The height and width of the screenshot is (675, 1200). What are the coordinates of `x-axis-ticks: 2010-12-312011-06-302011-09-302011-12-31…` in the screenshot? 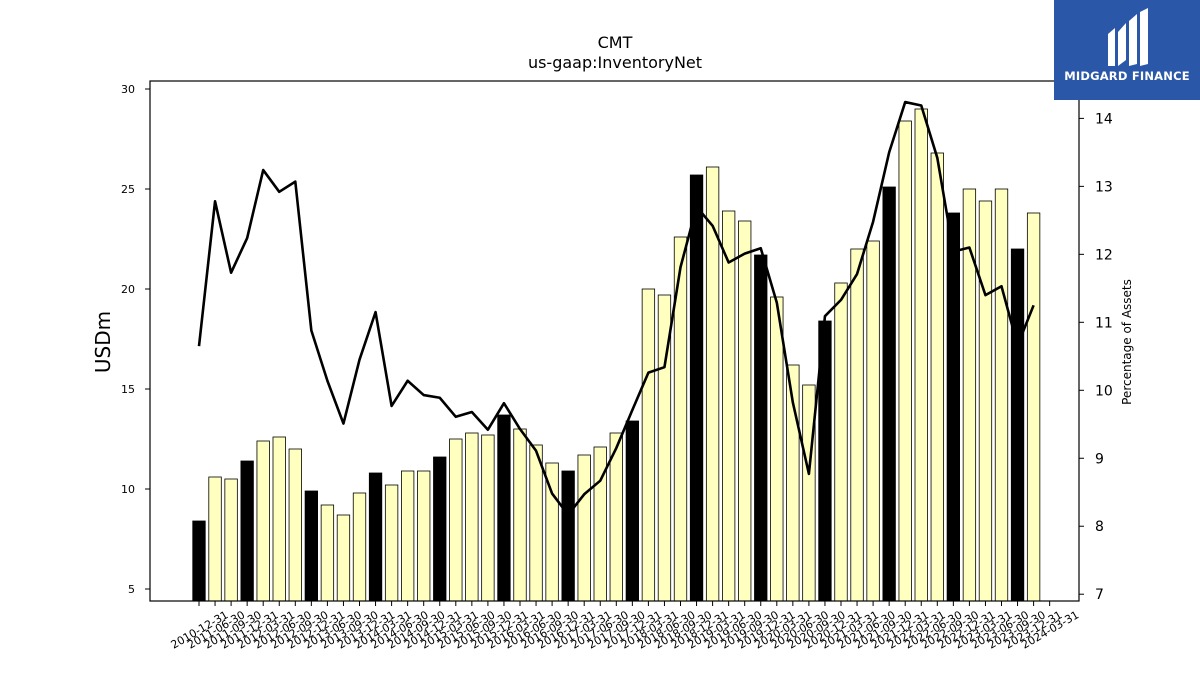 It's located at (625, 626).